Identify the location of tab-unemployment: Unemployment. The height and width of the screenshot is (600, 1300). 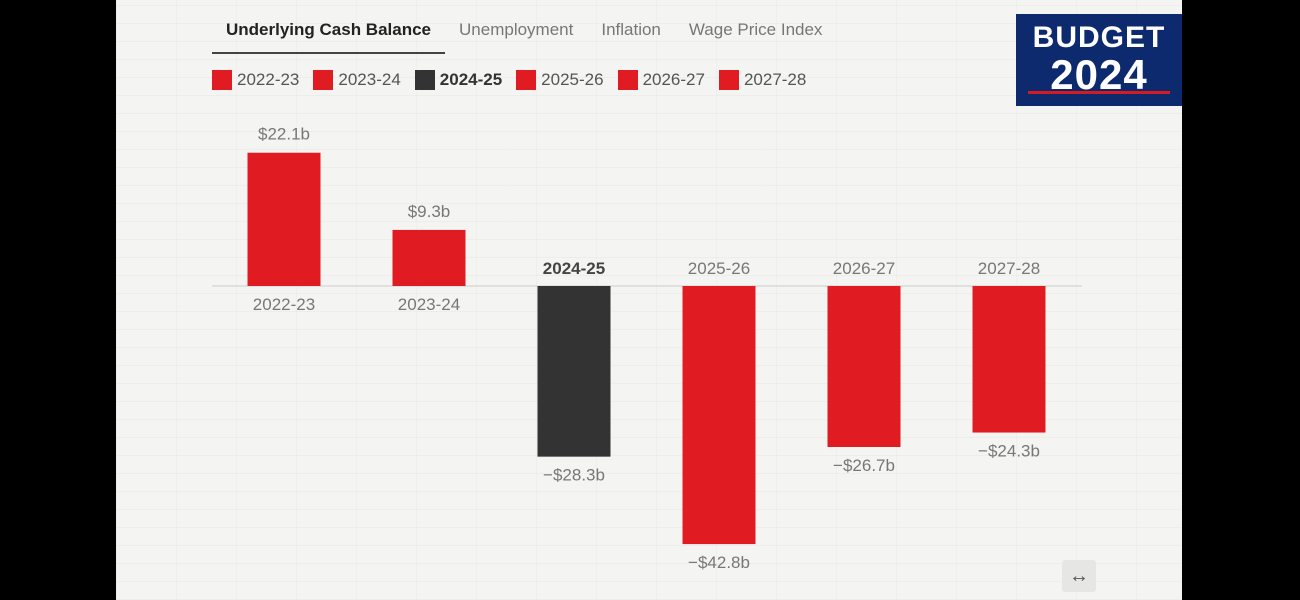
(516, 29).